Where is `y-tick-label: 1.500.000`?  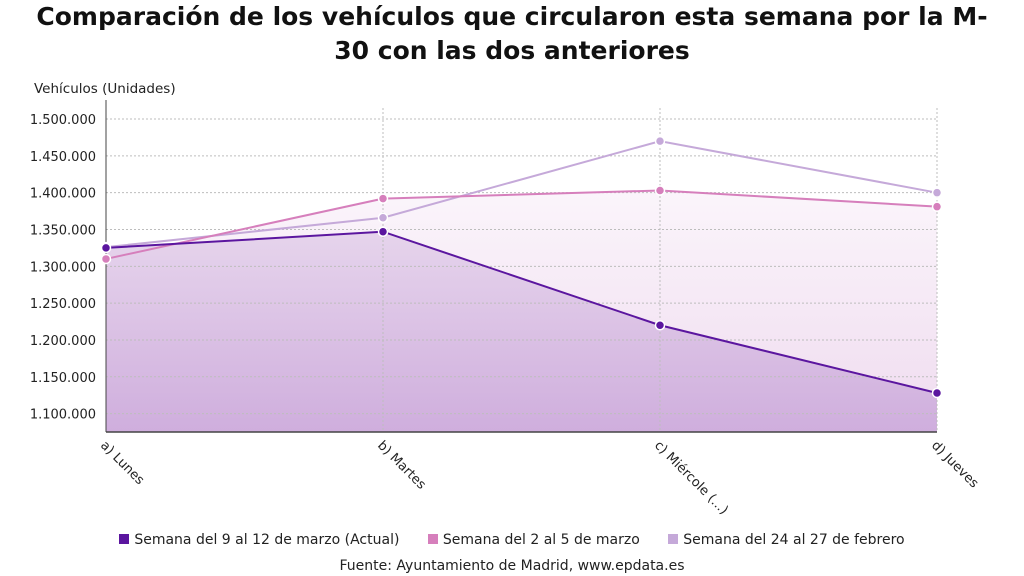
y-tick-label: 1.500.000 is located at coordinates (63, 120).